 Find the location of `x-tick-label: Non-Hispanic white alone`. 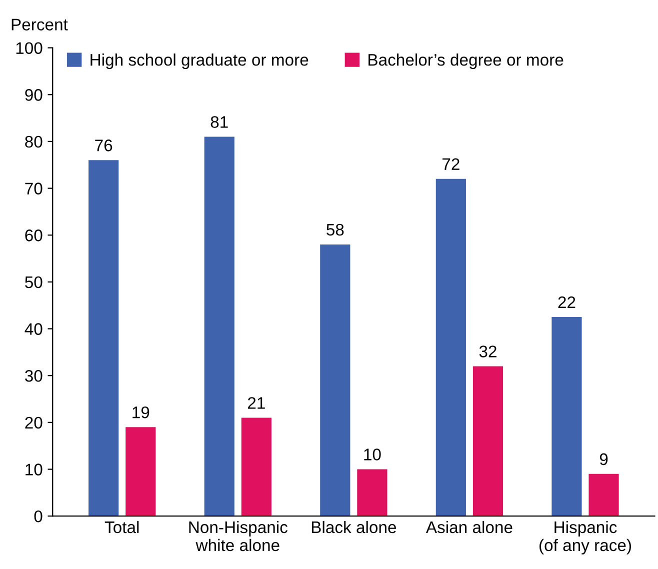

x-tick-label: Non-Hispanic white alone is located at coordinates (238, 536).